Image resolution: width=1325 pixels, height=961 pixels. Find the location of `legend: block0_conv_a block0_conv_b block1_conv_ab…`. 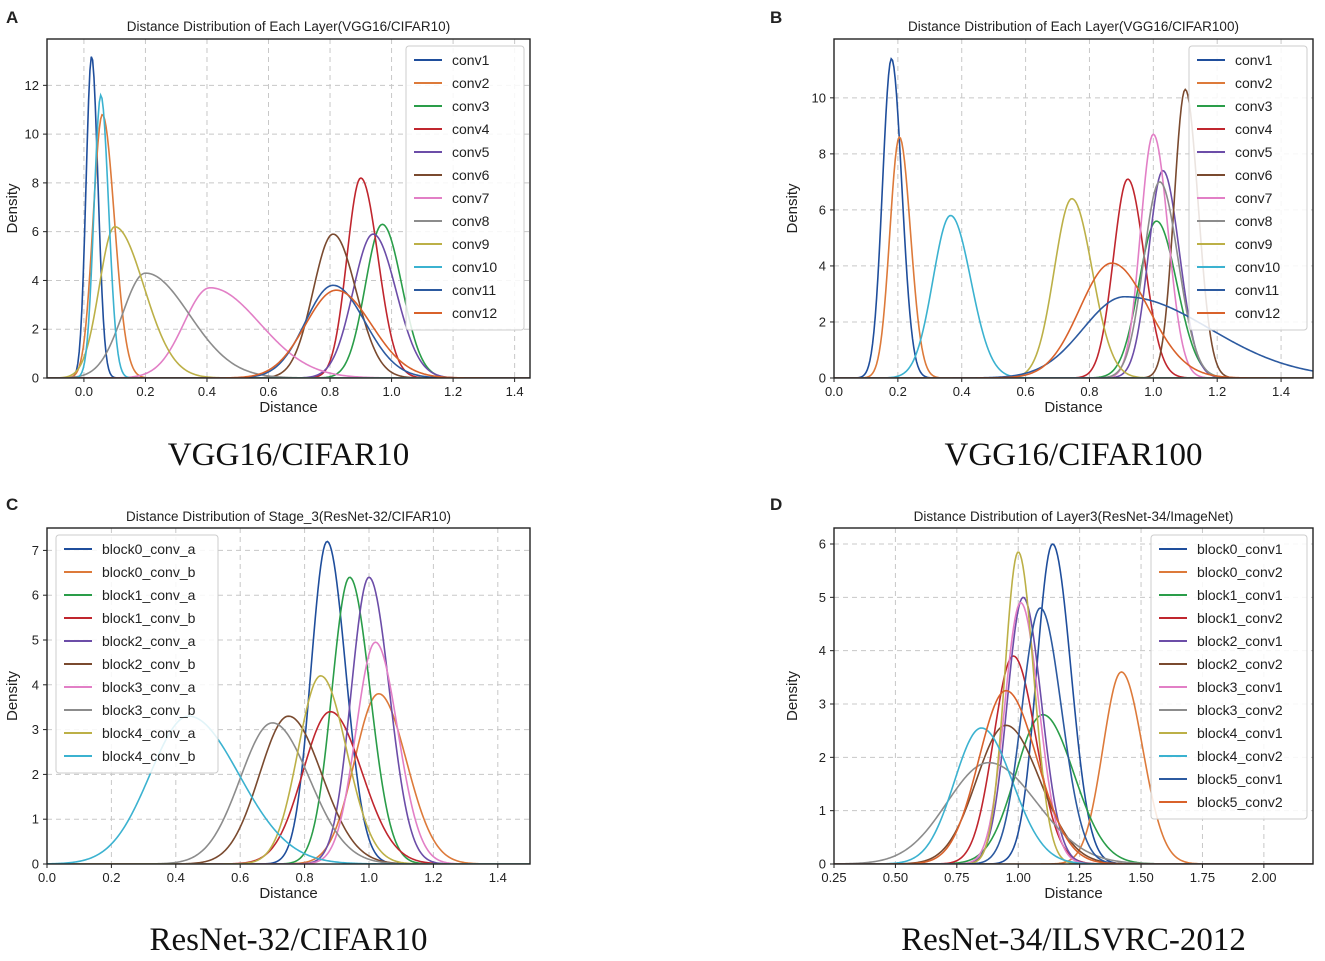

legend: block0_conv_a block0_conv_b block1_conv_ab… is located at coordinates (137, 654).